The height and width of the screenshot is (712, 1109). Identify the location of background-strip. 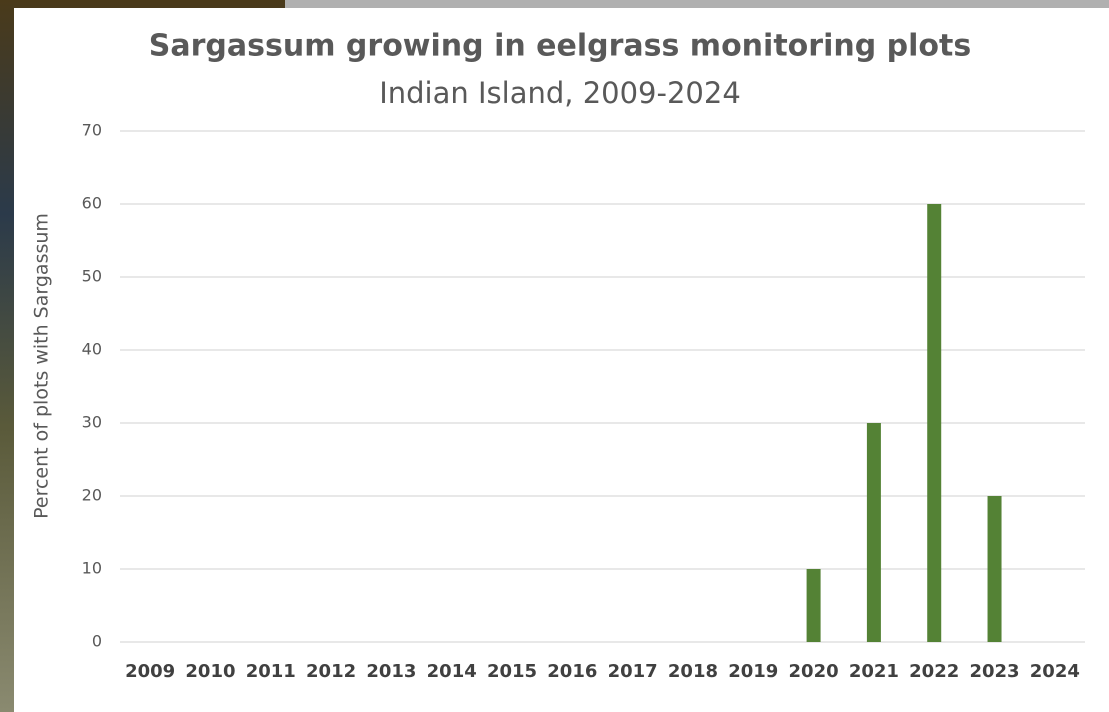
(697, 4).